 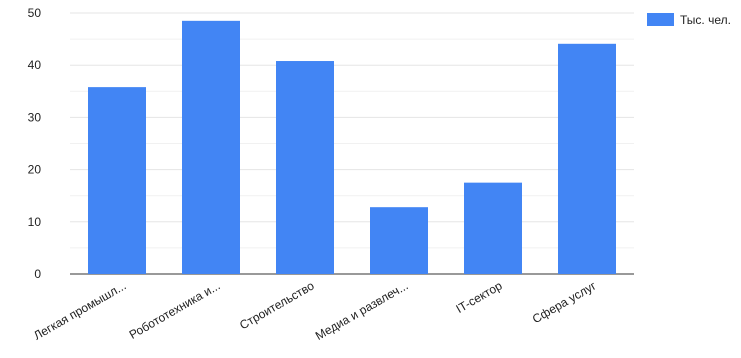 I want to click on legend-label: Тыс. чел., so click(x=705, y=20).